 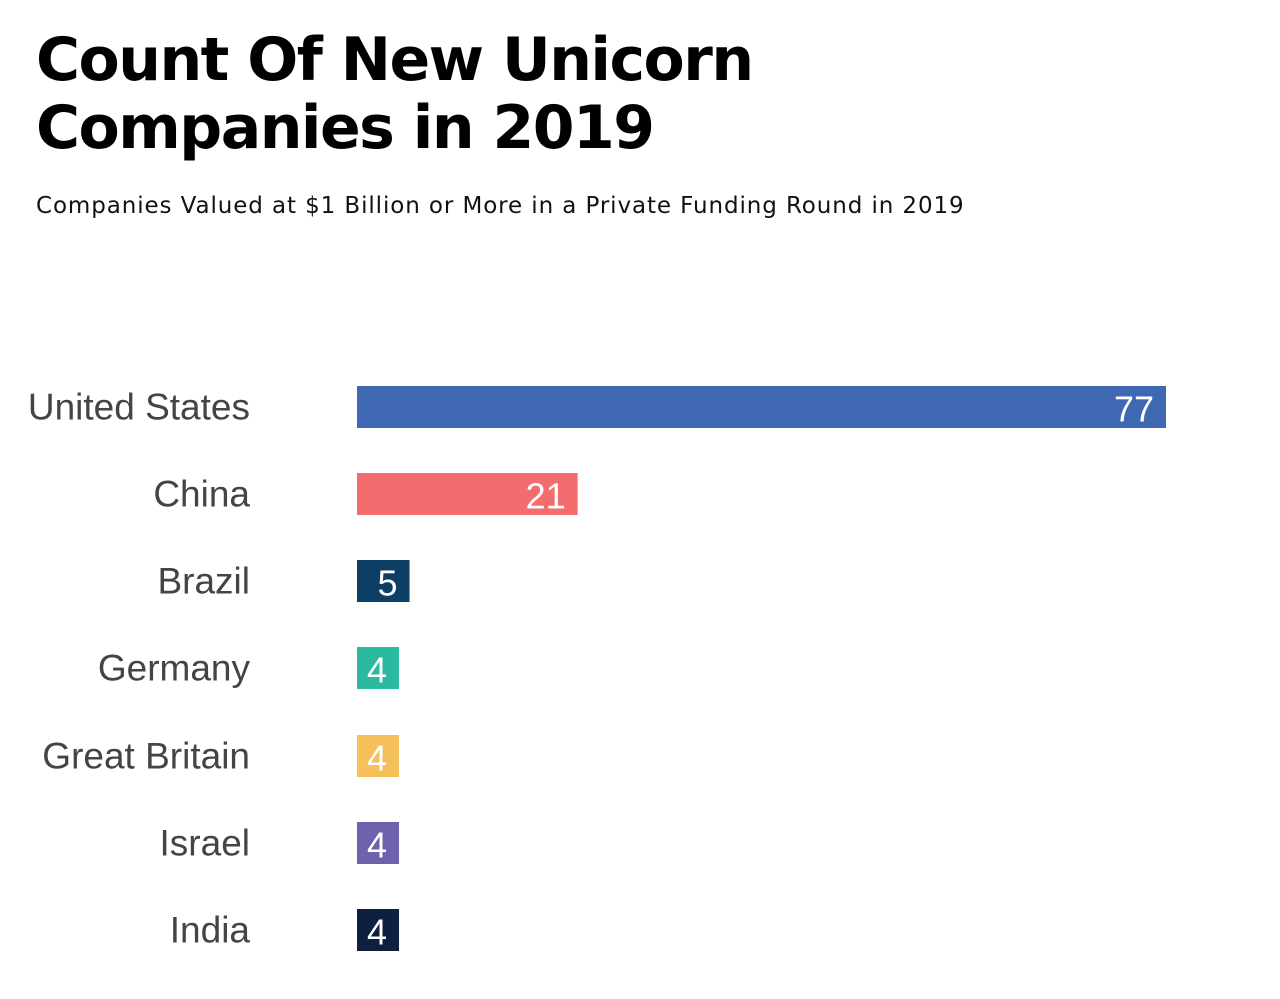 What do you see at coordinates (1134, 409) in the screenshot?
I see `value-label: 77` at bounding box center [1134, 409].